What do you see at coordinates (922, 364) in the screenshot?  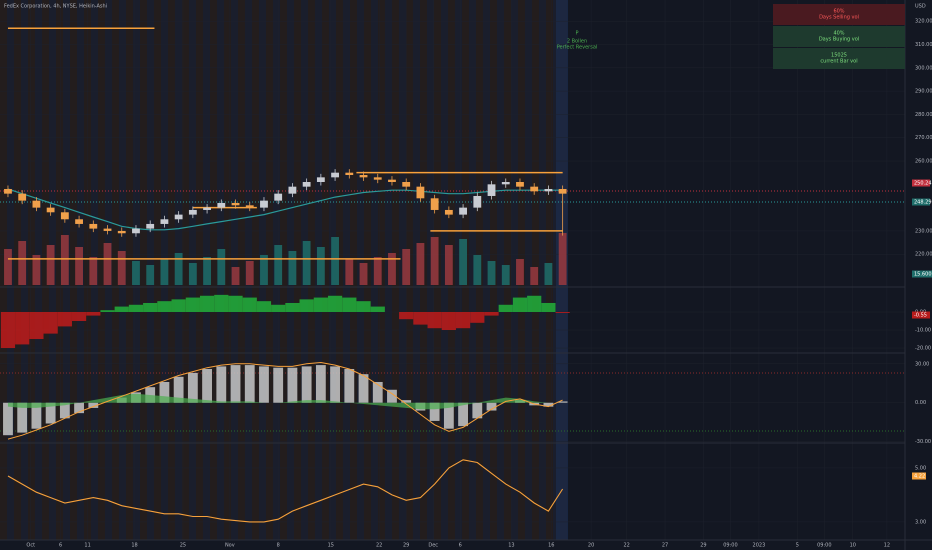 I see `y-tick-label: 30.00` at bounding box center [922, 364].